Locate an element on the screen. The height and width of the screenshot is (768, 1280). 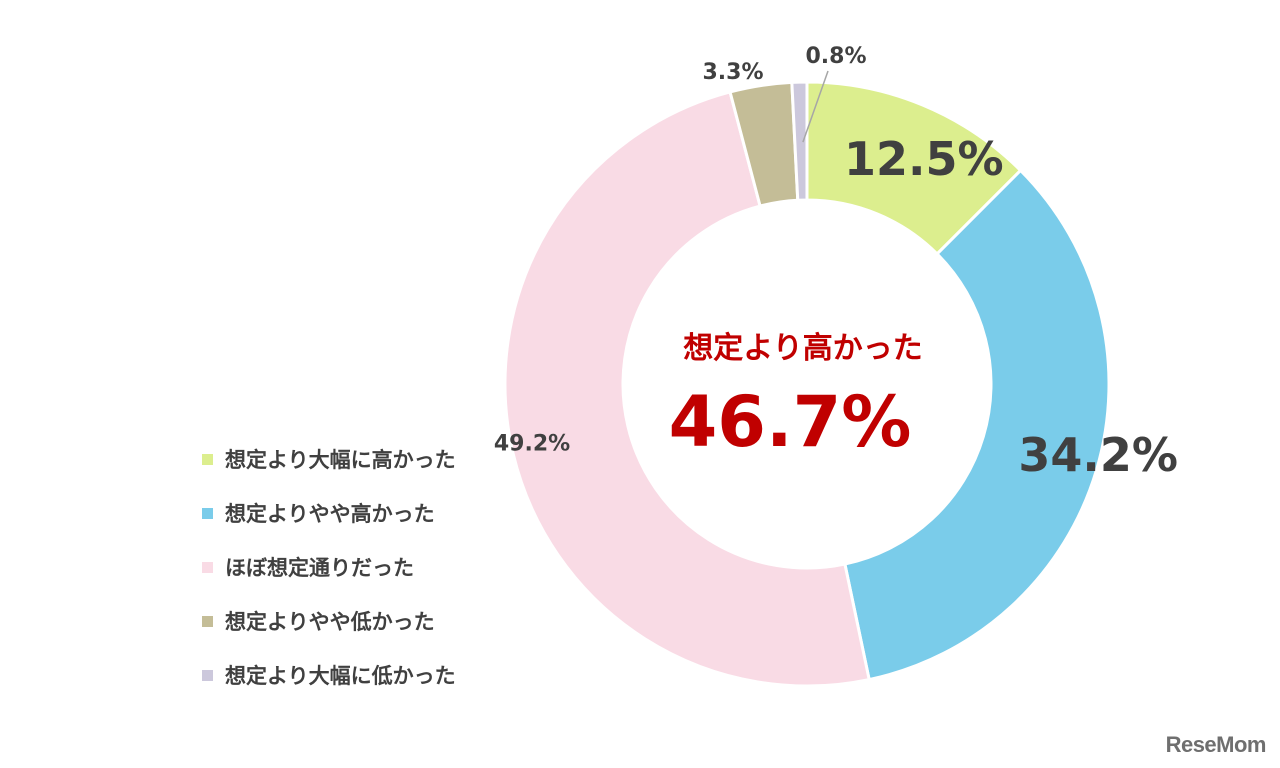
legend-item: 想定より大幅に低かった is located at coordinates (362, 675).